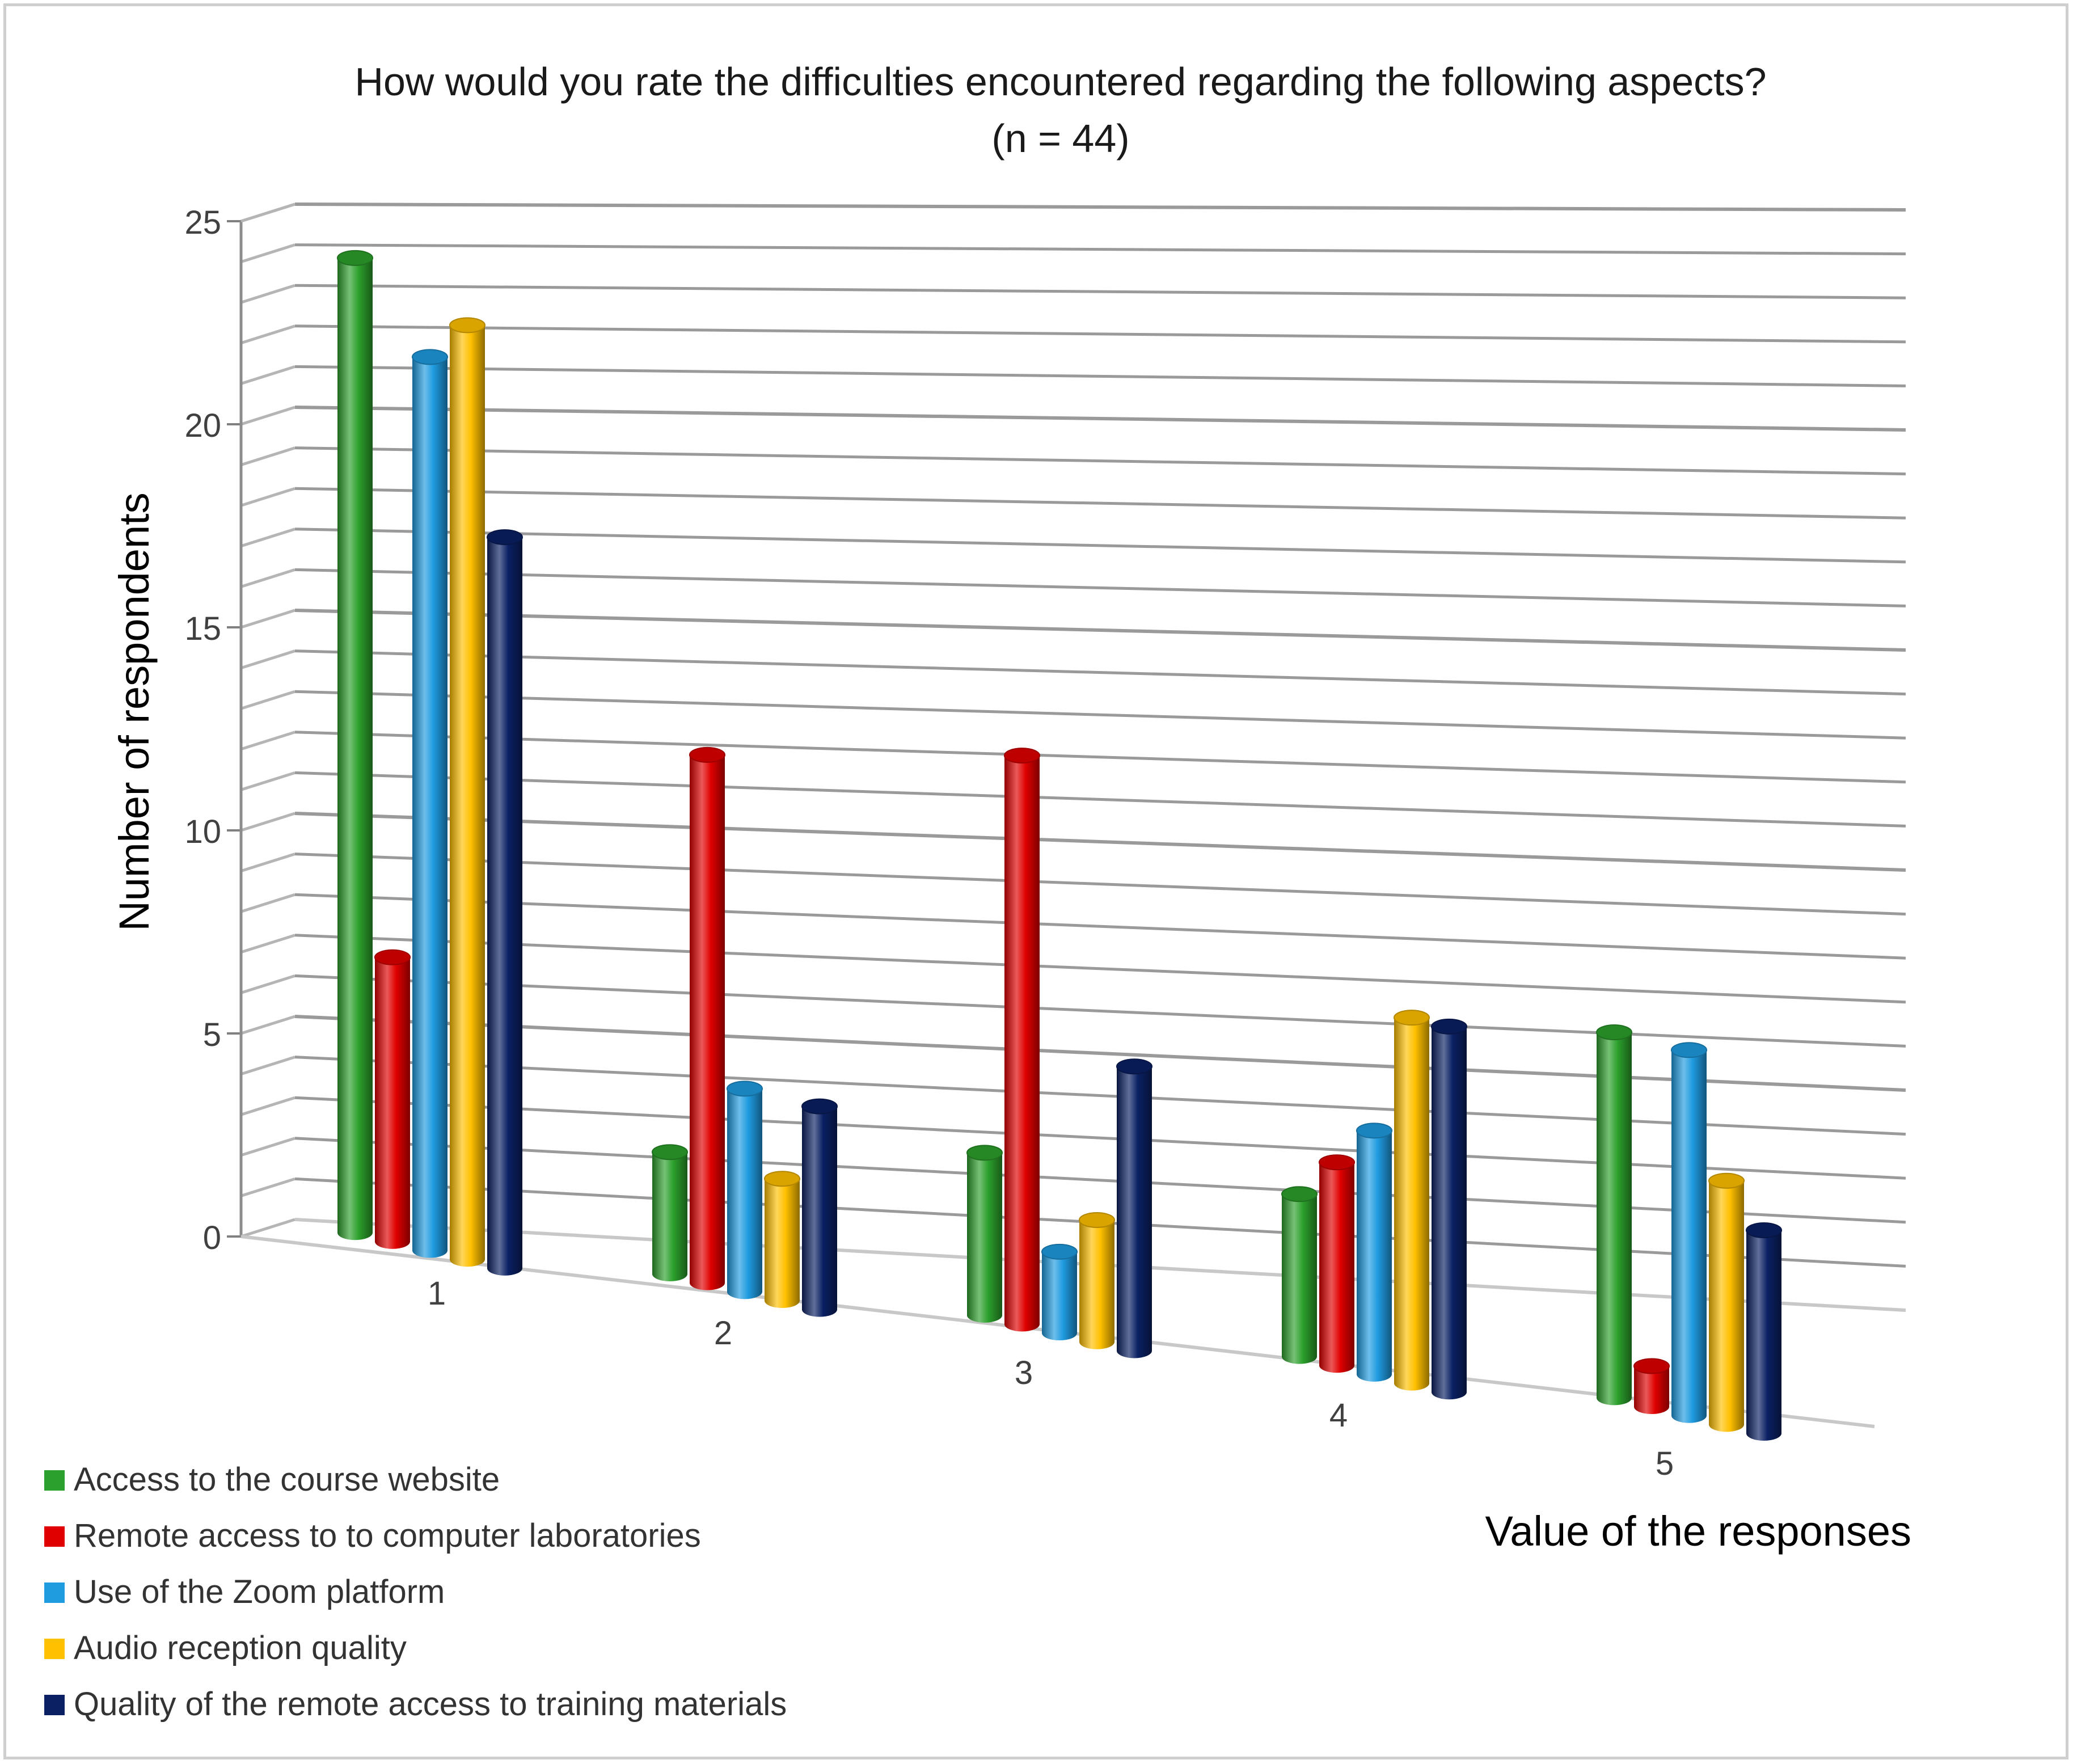 This screenshot has width=2073, height=1764. Describe the element at coordinates (1051, 1378) in the screenshot. I see `x-tick-labels: 1 2 3 4 5` at that location.